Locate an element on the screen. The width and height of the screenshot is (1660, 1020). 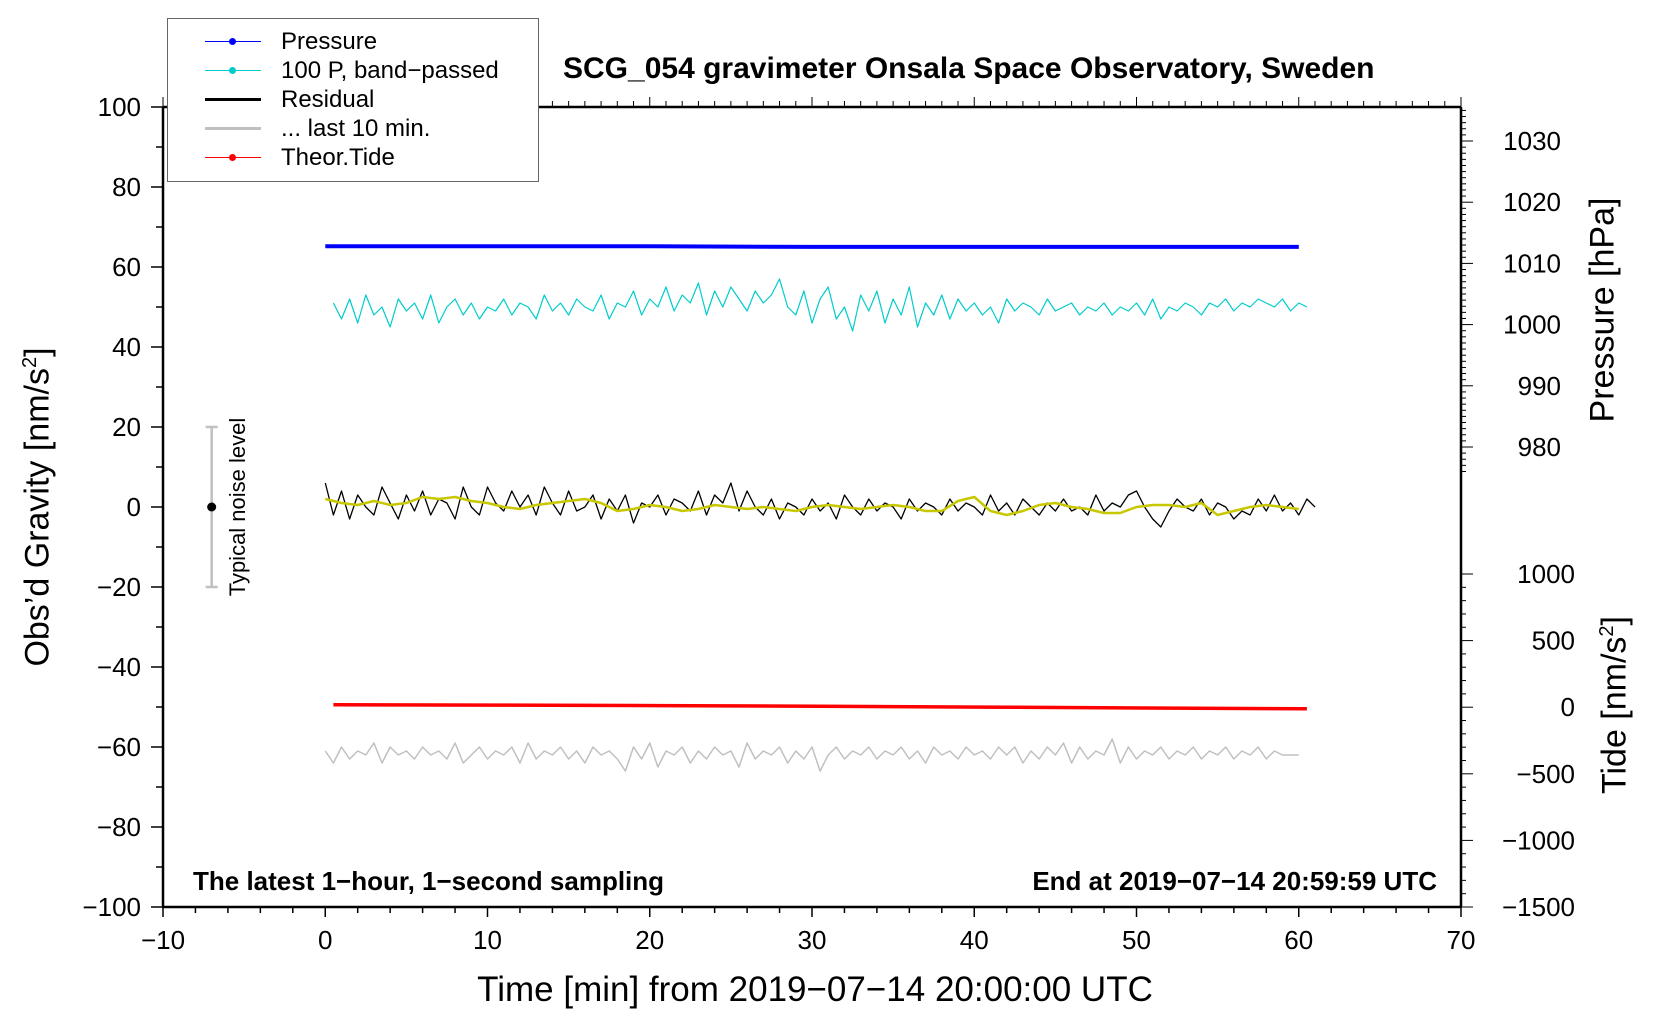
tide-tick-label: 500 is located at coordinates (1553, 641).